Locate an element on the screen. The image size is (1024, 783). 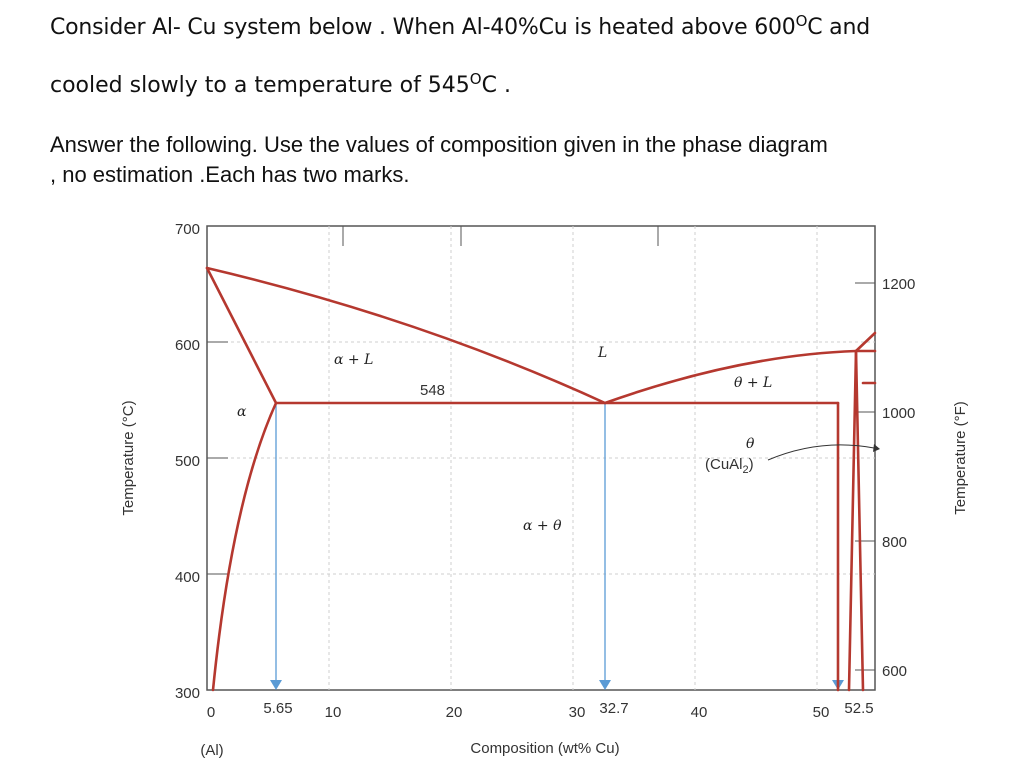
phase-label-alpha: α is located at coordinates (242, 412).